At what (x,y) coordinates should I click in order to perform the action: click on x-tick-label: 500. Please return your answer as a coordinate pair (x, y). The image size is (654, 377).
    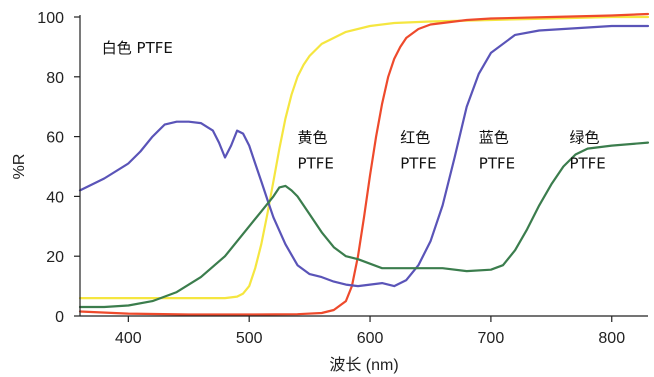
    Looking at the image, I should click on (249, 338).